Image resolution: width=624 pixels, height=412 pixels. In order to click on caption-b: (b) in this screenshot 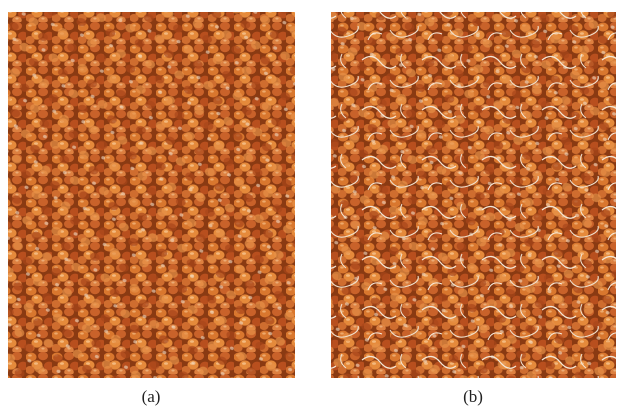, I will do `click(473, 396)`.